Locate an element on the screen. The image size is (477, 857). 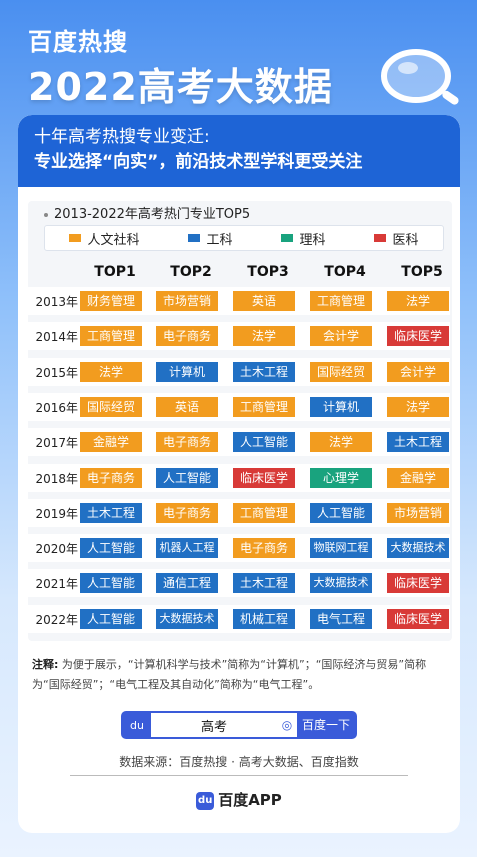
year-label: 2017年 is located at coordinates (56, 443).